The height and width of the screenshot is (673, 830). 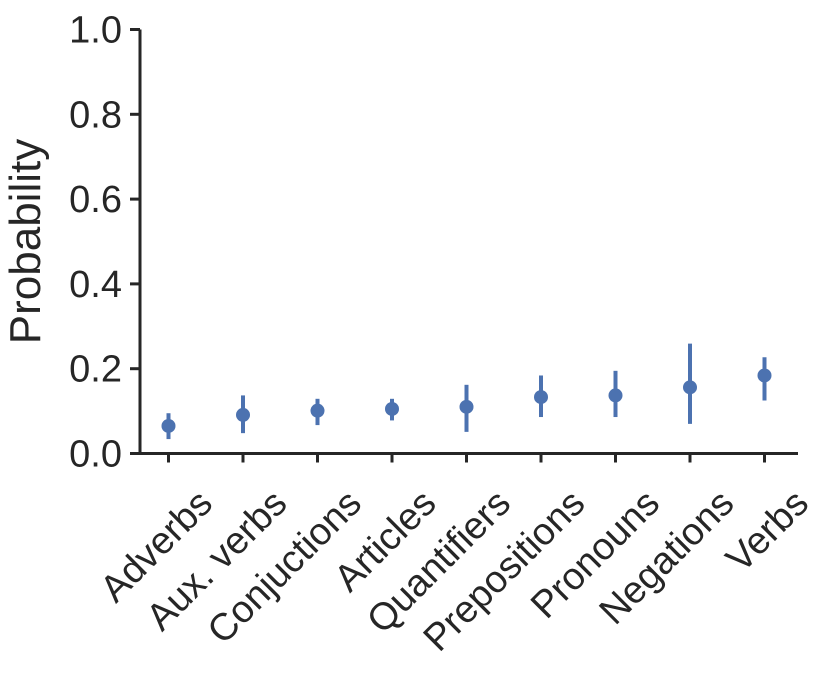 I want to click on y-axis-label: Probability, so click(x=25, y=241).